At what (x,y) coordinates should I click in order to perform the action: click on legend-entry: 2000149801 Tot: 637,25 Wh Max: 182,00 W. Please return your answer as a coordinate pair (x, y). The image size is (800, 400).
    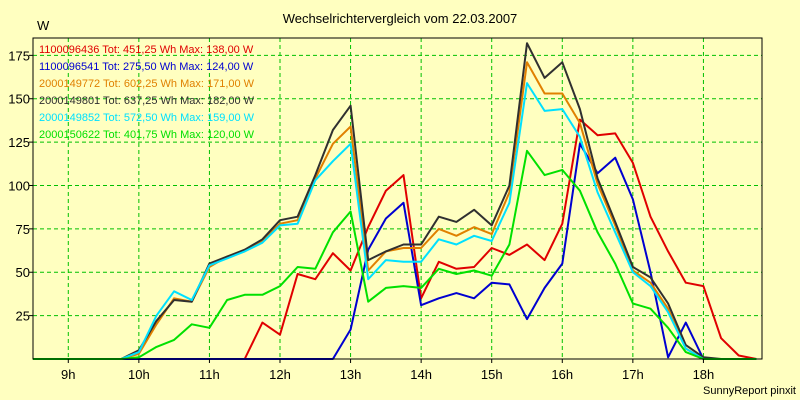
    Looking at the image, I should click on (147, 101).